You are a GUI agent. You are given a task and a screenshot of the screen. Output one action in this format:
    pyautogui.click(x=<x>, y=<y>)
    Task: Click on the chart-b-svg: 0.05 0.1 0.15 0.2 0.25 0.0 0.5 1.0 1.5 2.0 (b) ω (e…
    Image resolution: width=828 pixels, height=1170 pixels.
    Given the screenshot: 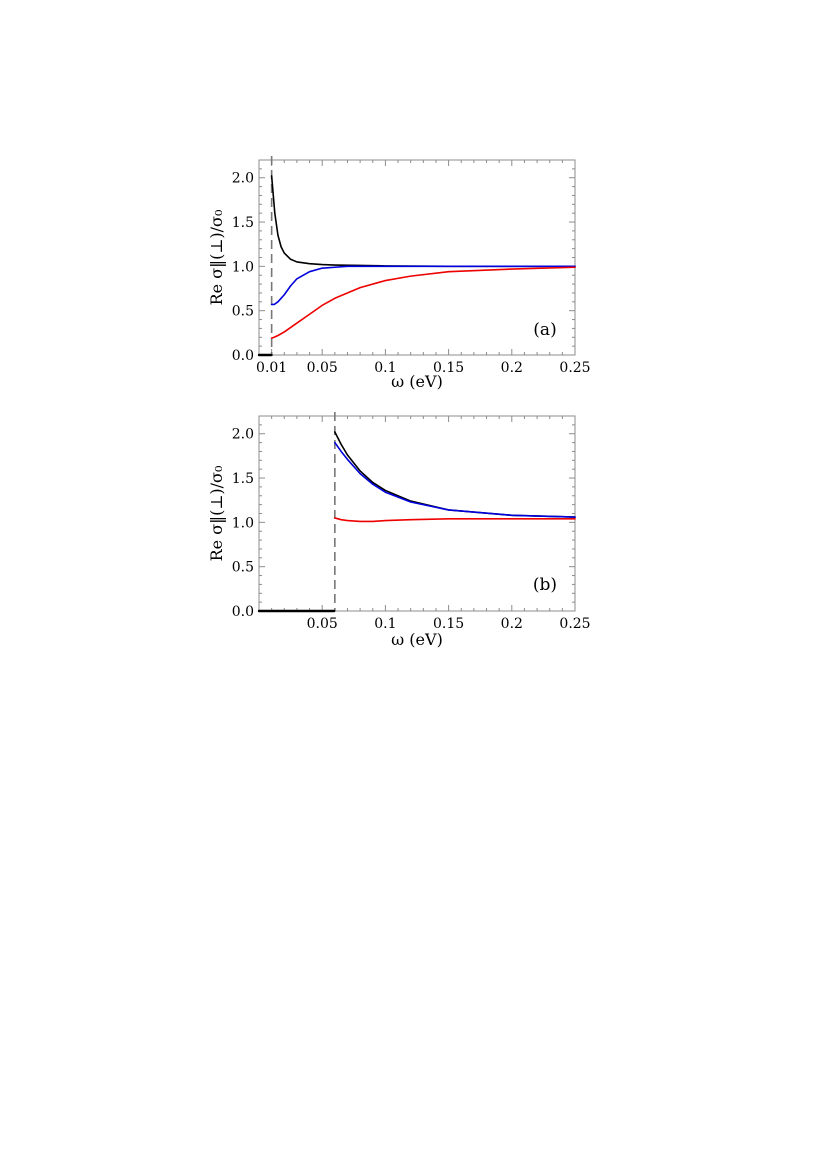 What is the action you would take?
    pyautogui.click(x=399, y=530)
    